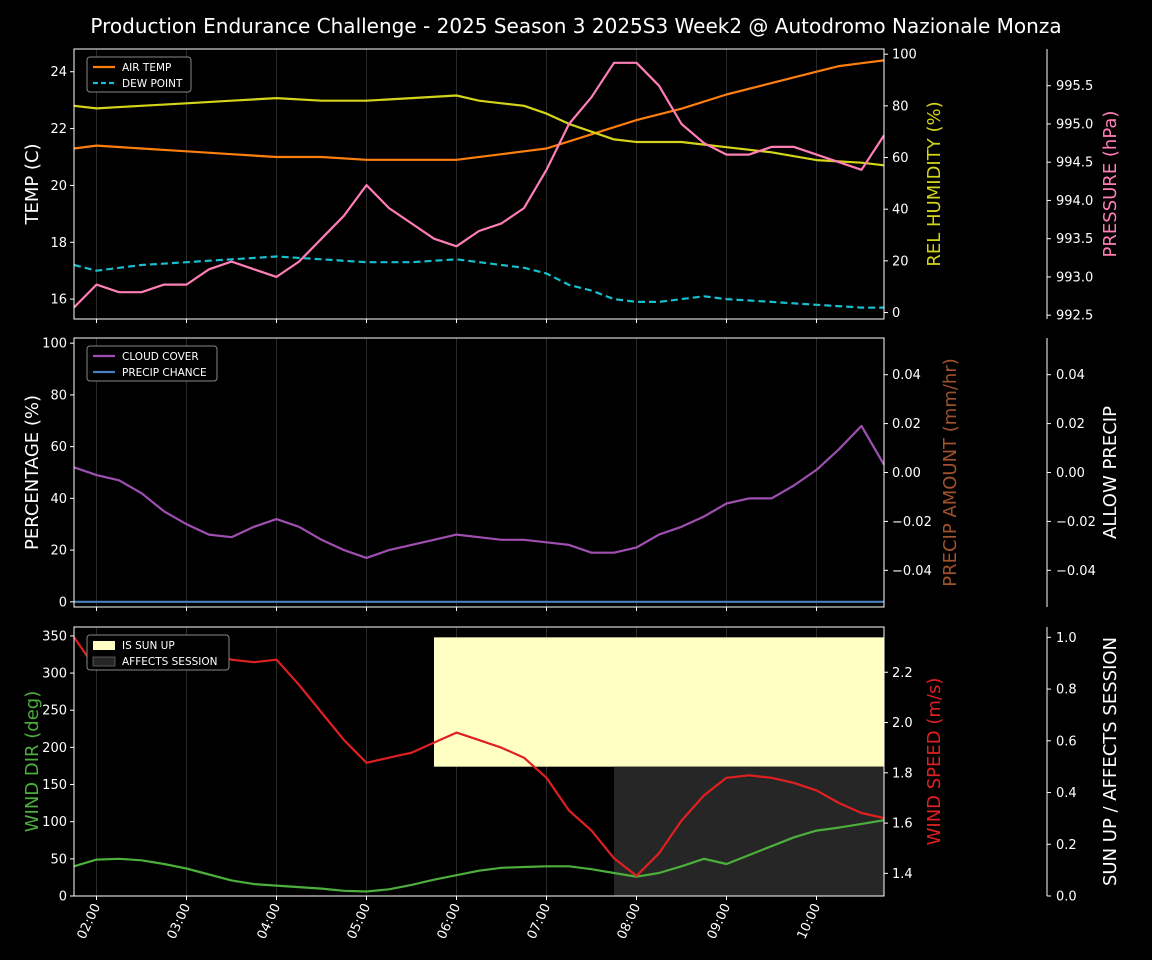  I want to click on sun-up-region, so click(659, 702).